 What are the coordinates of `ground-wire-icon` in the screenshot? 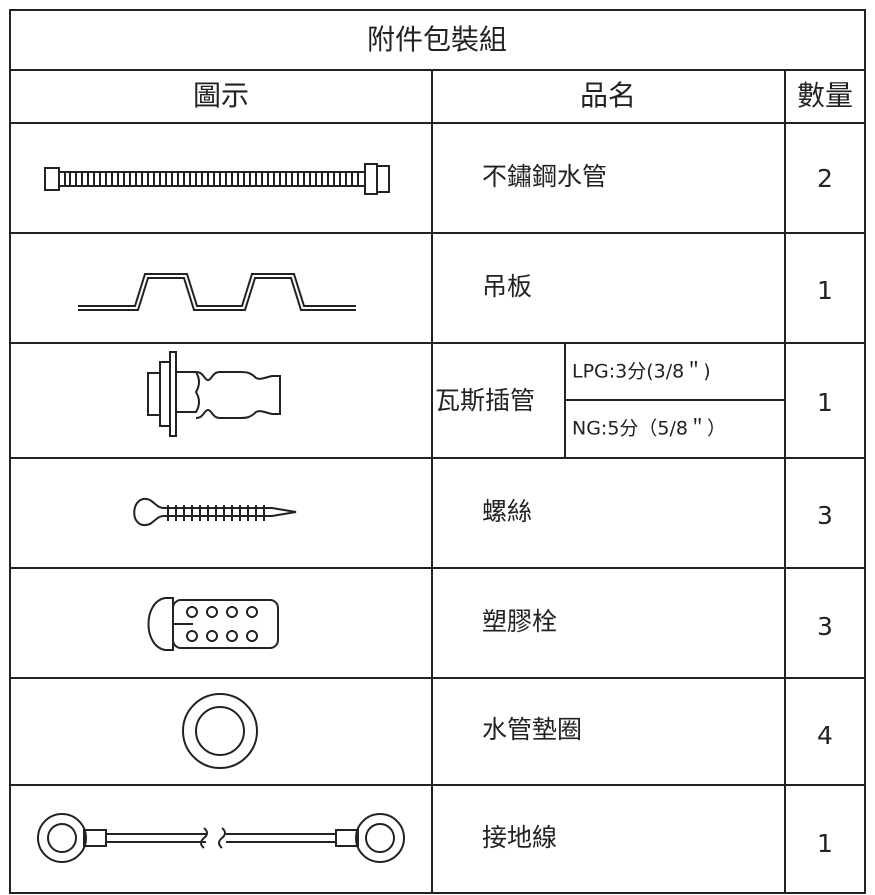 It's located at (221, 838).